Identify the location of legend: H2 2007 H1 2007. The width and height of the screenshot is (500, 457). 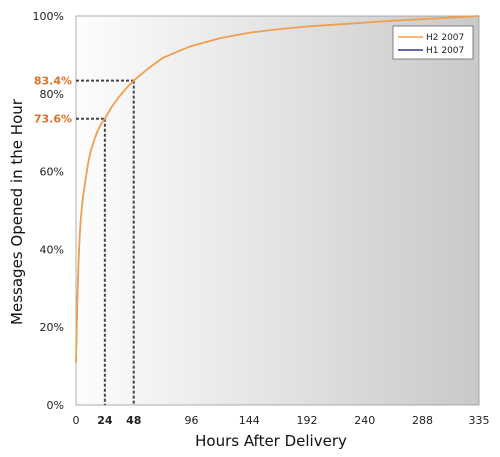
(433, 42).